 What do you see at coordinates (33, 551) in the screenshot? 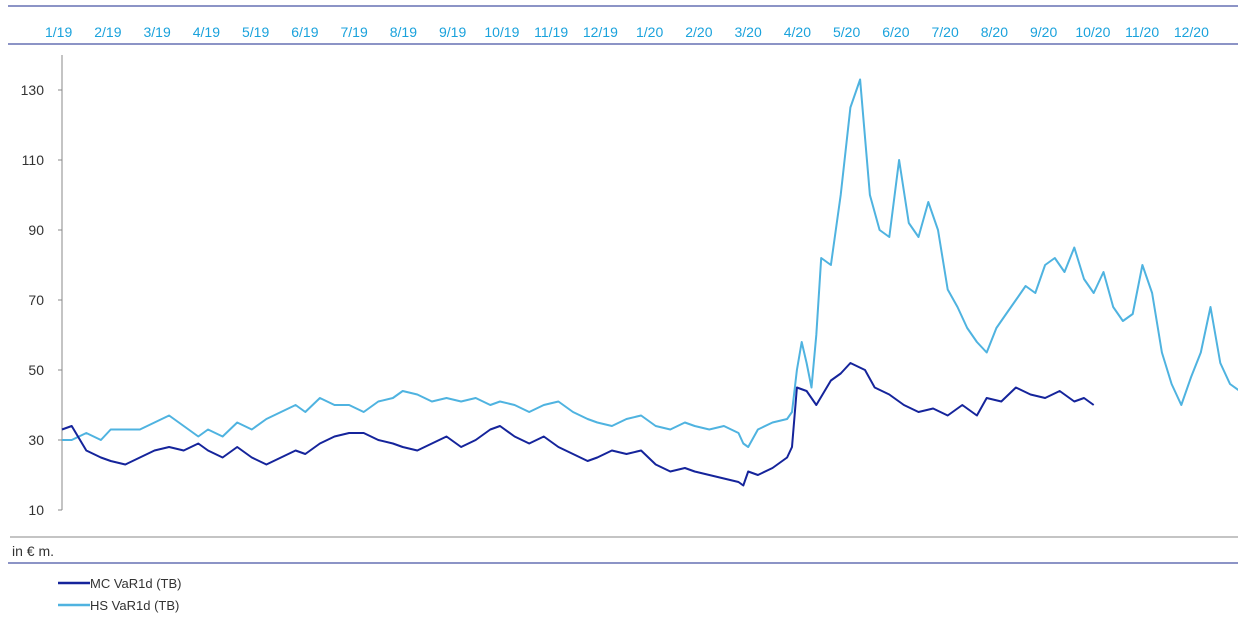
I see `unit-label: in € m.` at bounding box center [33, 551].